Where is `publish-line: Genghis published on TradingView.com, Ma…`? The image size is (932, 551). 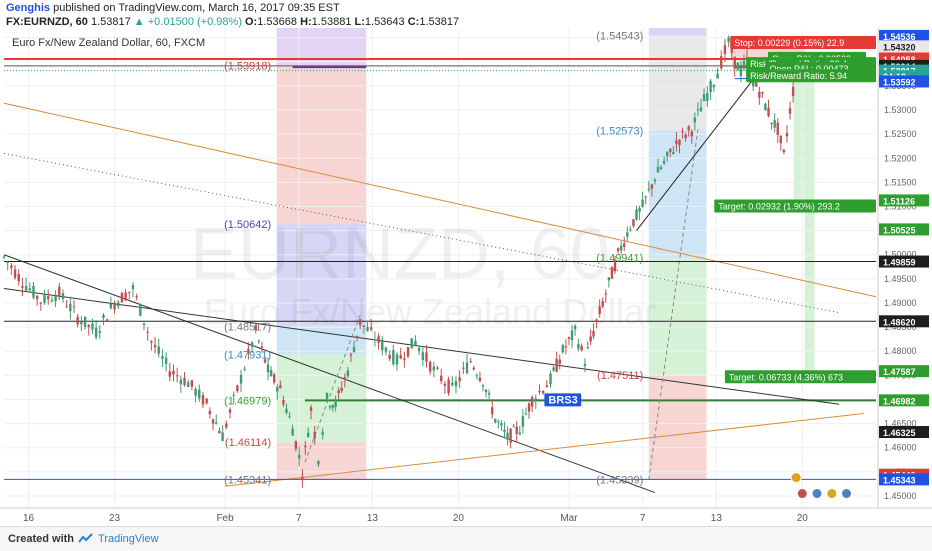 publish-line: Genghis published on TradingView.com, Ma… is located at coordinates (173, 8).